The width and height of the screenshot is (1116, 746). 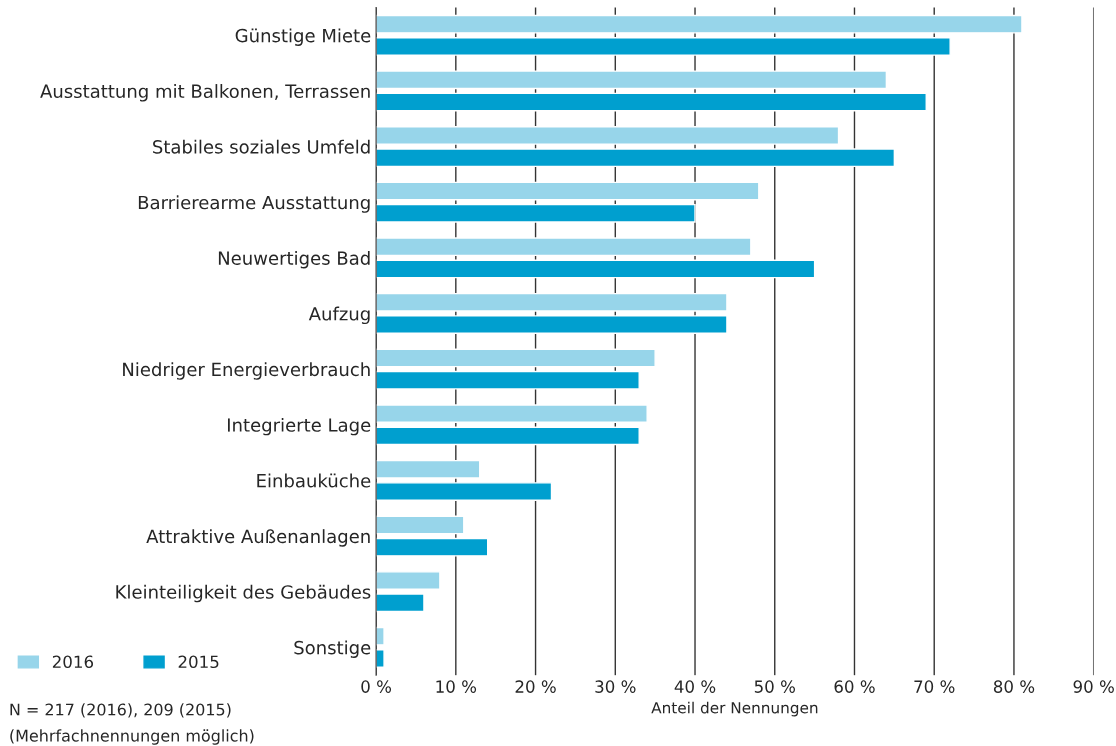 I want to click on y-tick-label: Aufzug, so click(x=339, y=315).